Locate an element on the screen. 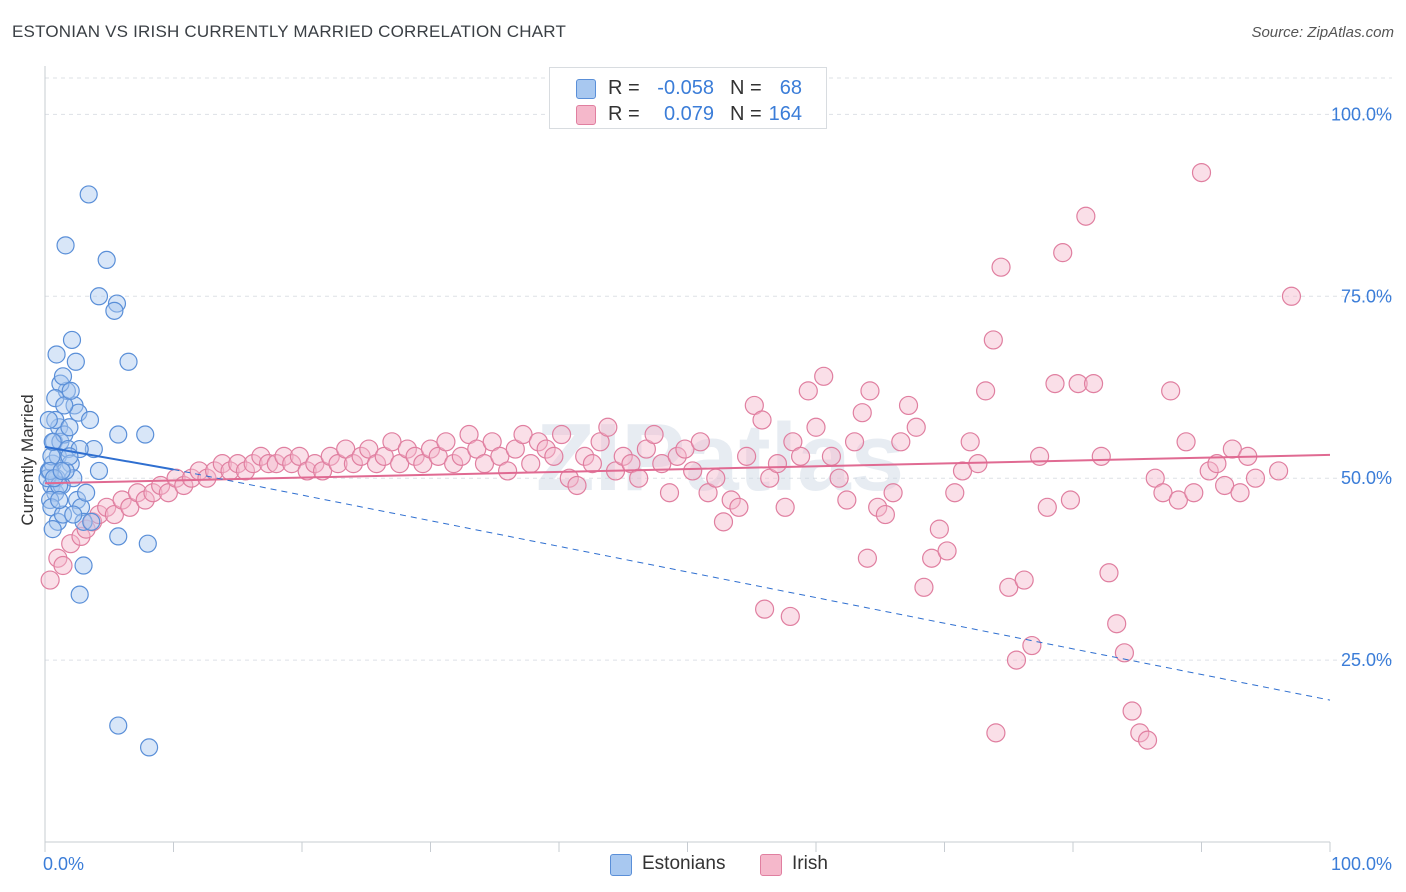  y-tick-label: 100.0% is located at coordinates (1361, 114).